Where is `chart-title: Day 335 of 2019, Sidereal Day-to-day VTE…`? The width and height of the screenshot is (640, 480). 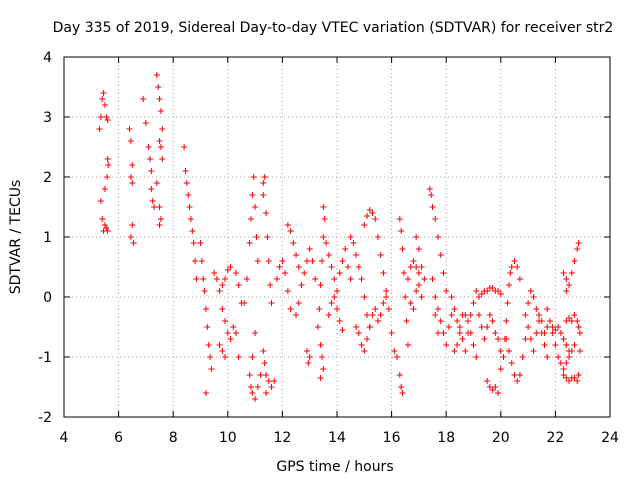
chart-title: Day 335 of 2019, Sidereal Day-to-day VTE… is located at coordinates (333, 28).